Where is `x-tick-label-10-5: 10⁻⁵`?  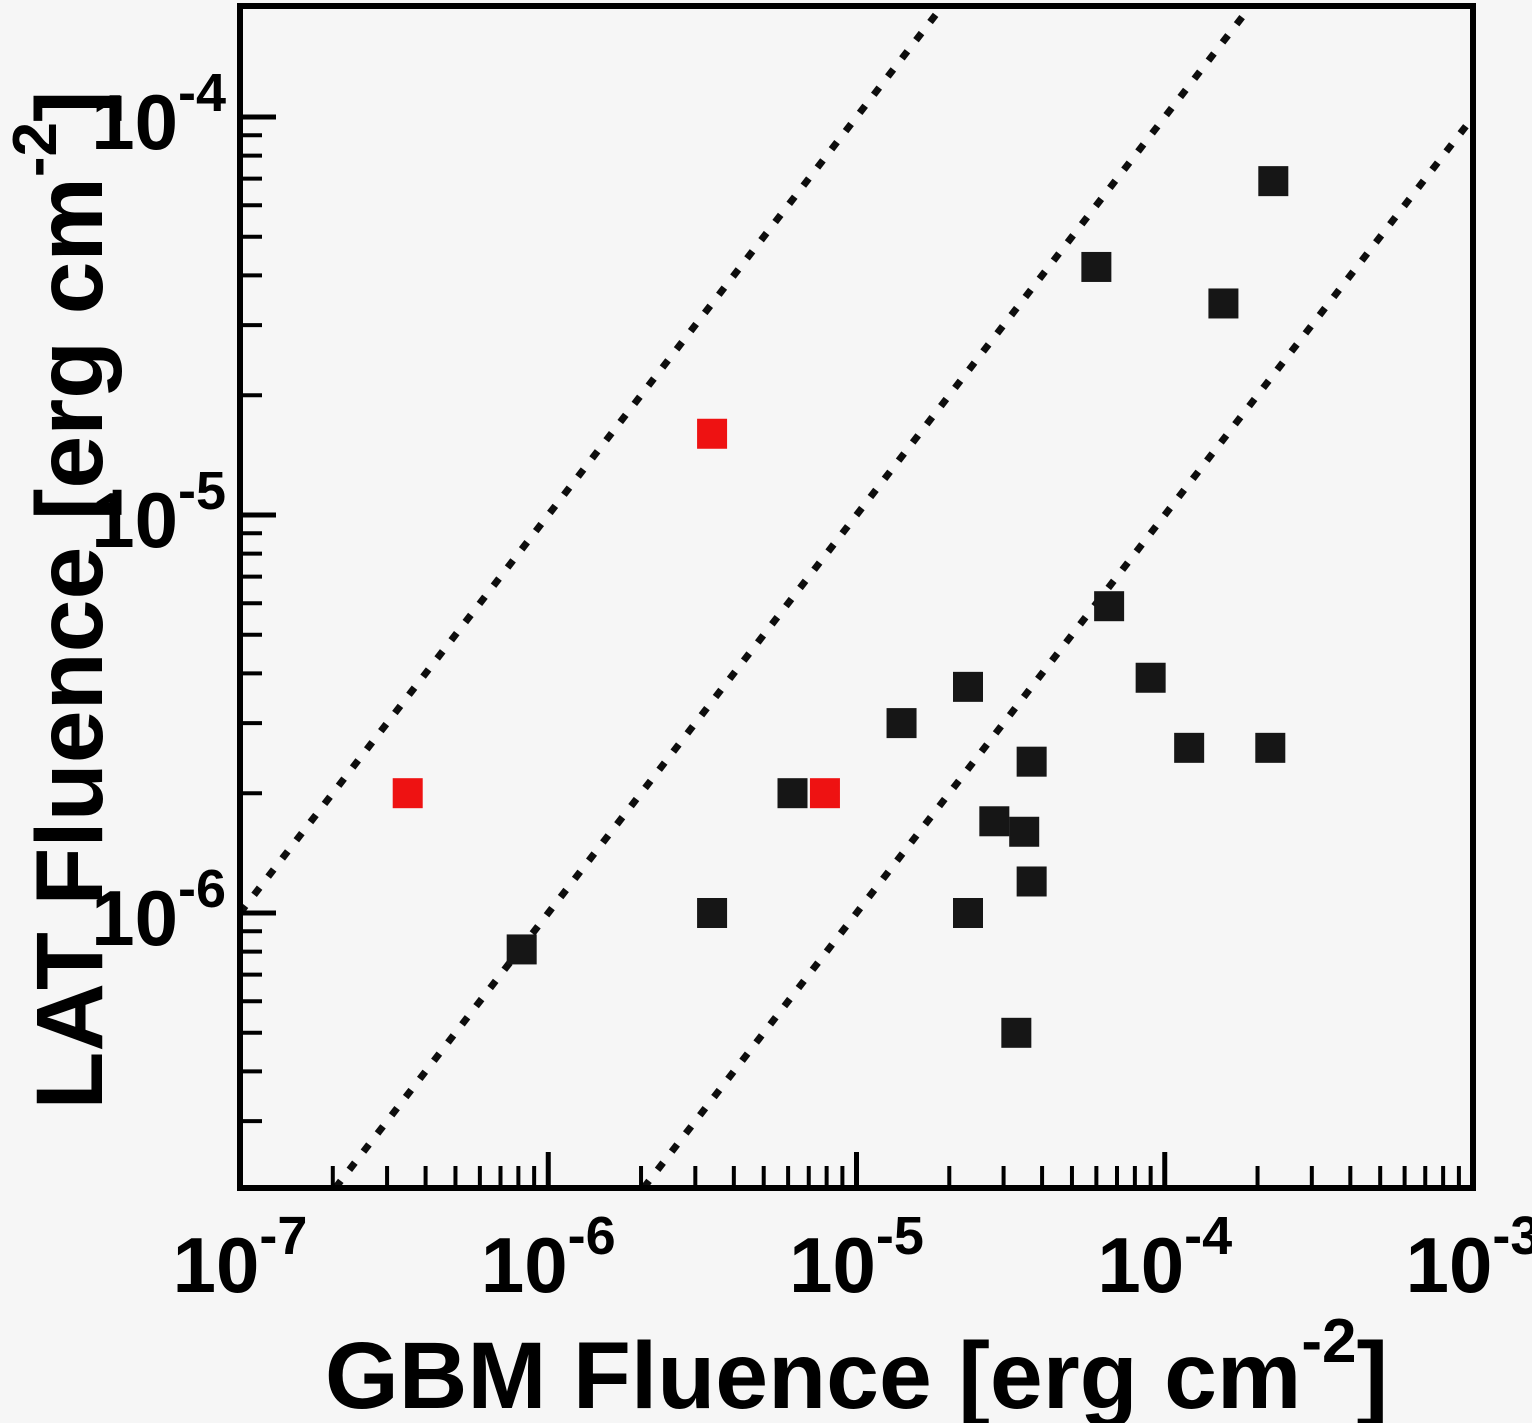 x-tick-label-10-5: 10⁻⁵ is located at coordinates (856, 1257).